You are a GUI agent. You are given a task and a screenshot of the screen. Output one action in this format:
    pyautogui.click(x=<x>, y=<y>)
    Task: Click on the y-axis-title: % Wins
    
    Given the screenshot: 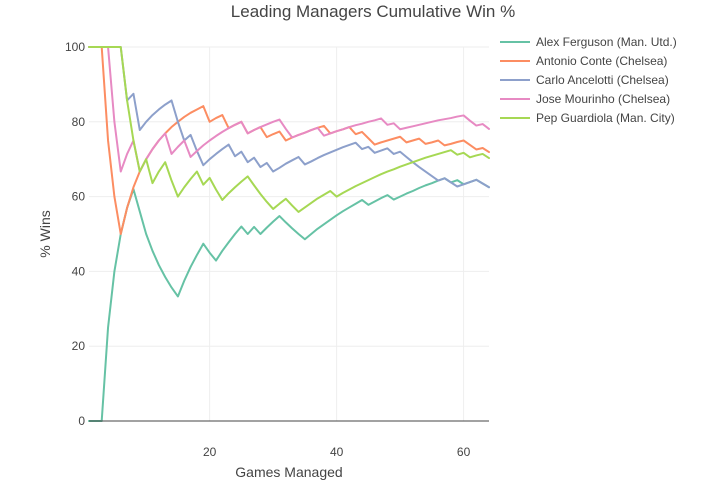 What is the action you would take?
    pyautogui.click(x=45, y=233)
    